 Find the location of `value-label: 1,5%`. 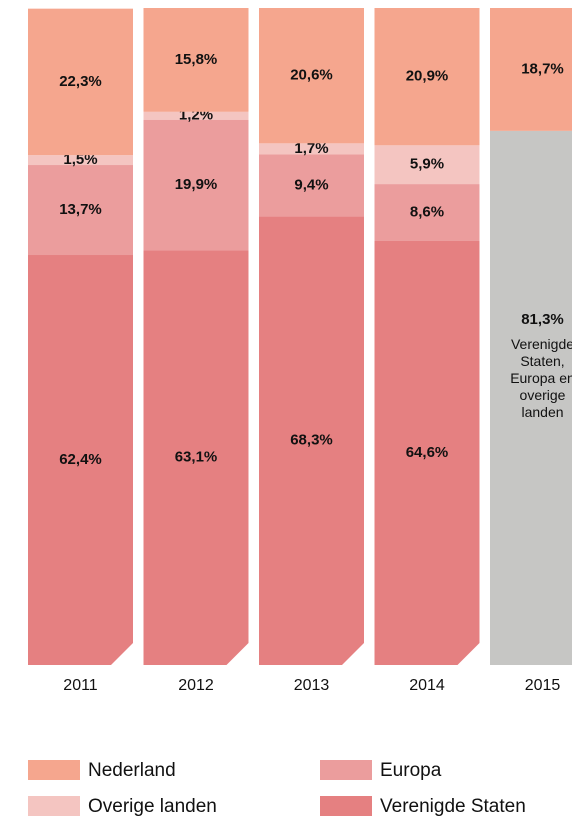

value-label: 1,5% is located at coordinates (80, 159).